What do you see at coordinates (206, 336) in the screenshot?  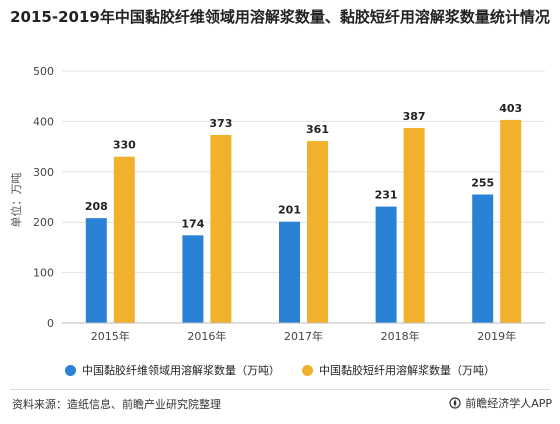 I see `x-tick-label: 2016年` at bounding box center [206, 336].